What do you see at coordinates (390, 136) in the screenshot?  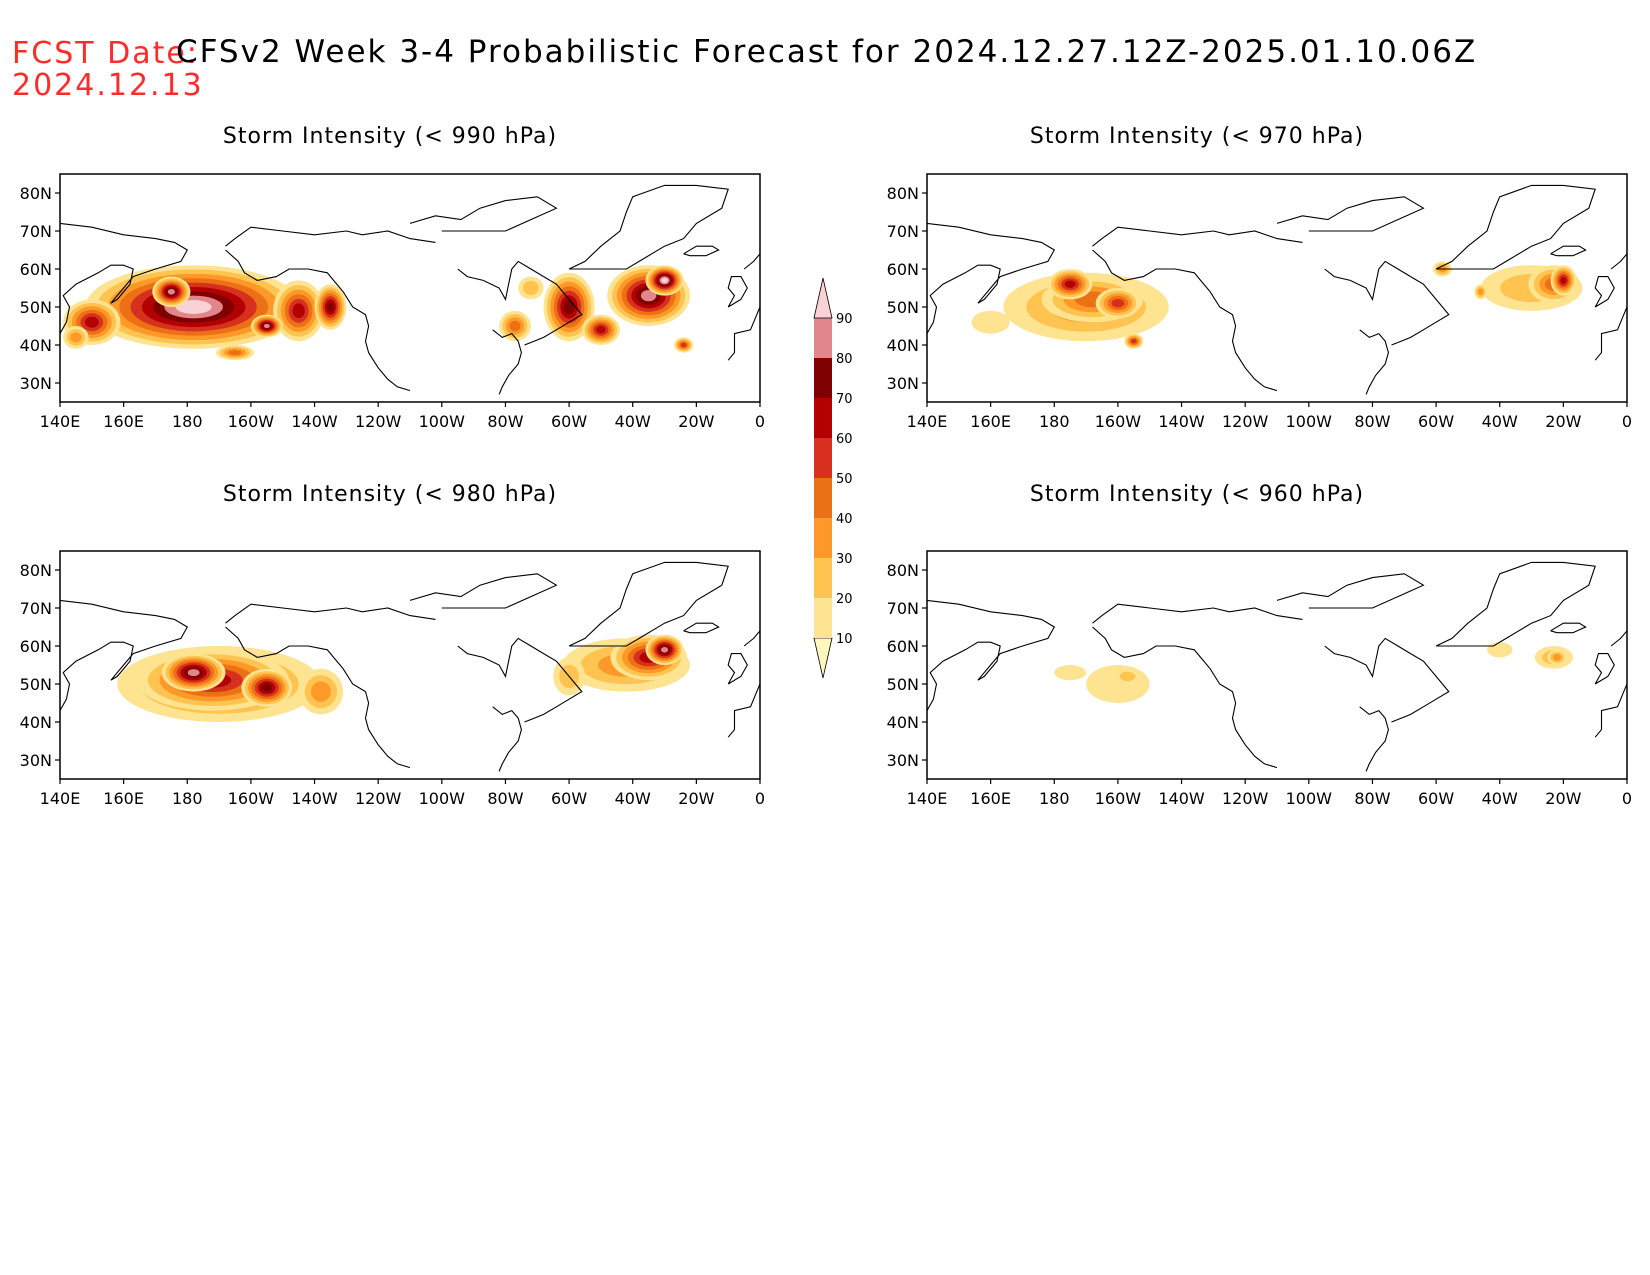 I see `panel-title-990: Storm Intensity (< 990 hPa)` at bounding box center [390, 136].